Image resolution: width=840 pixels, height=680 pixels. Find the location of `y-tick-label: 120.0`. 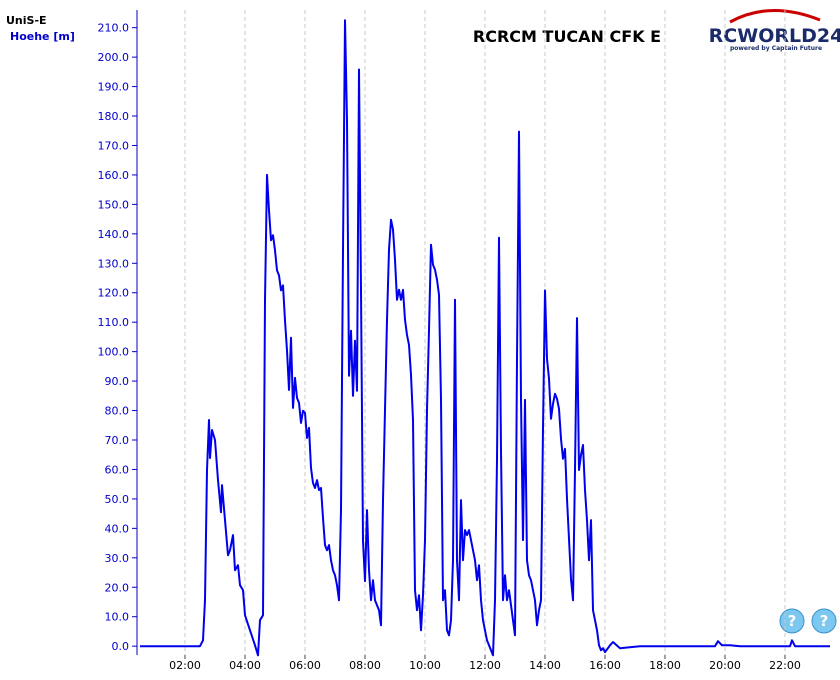

y-tick-label: 120.0 is located at coordinates (114, 293).